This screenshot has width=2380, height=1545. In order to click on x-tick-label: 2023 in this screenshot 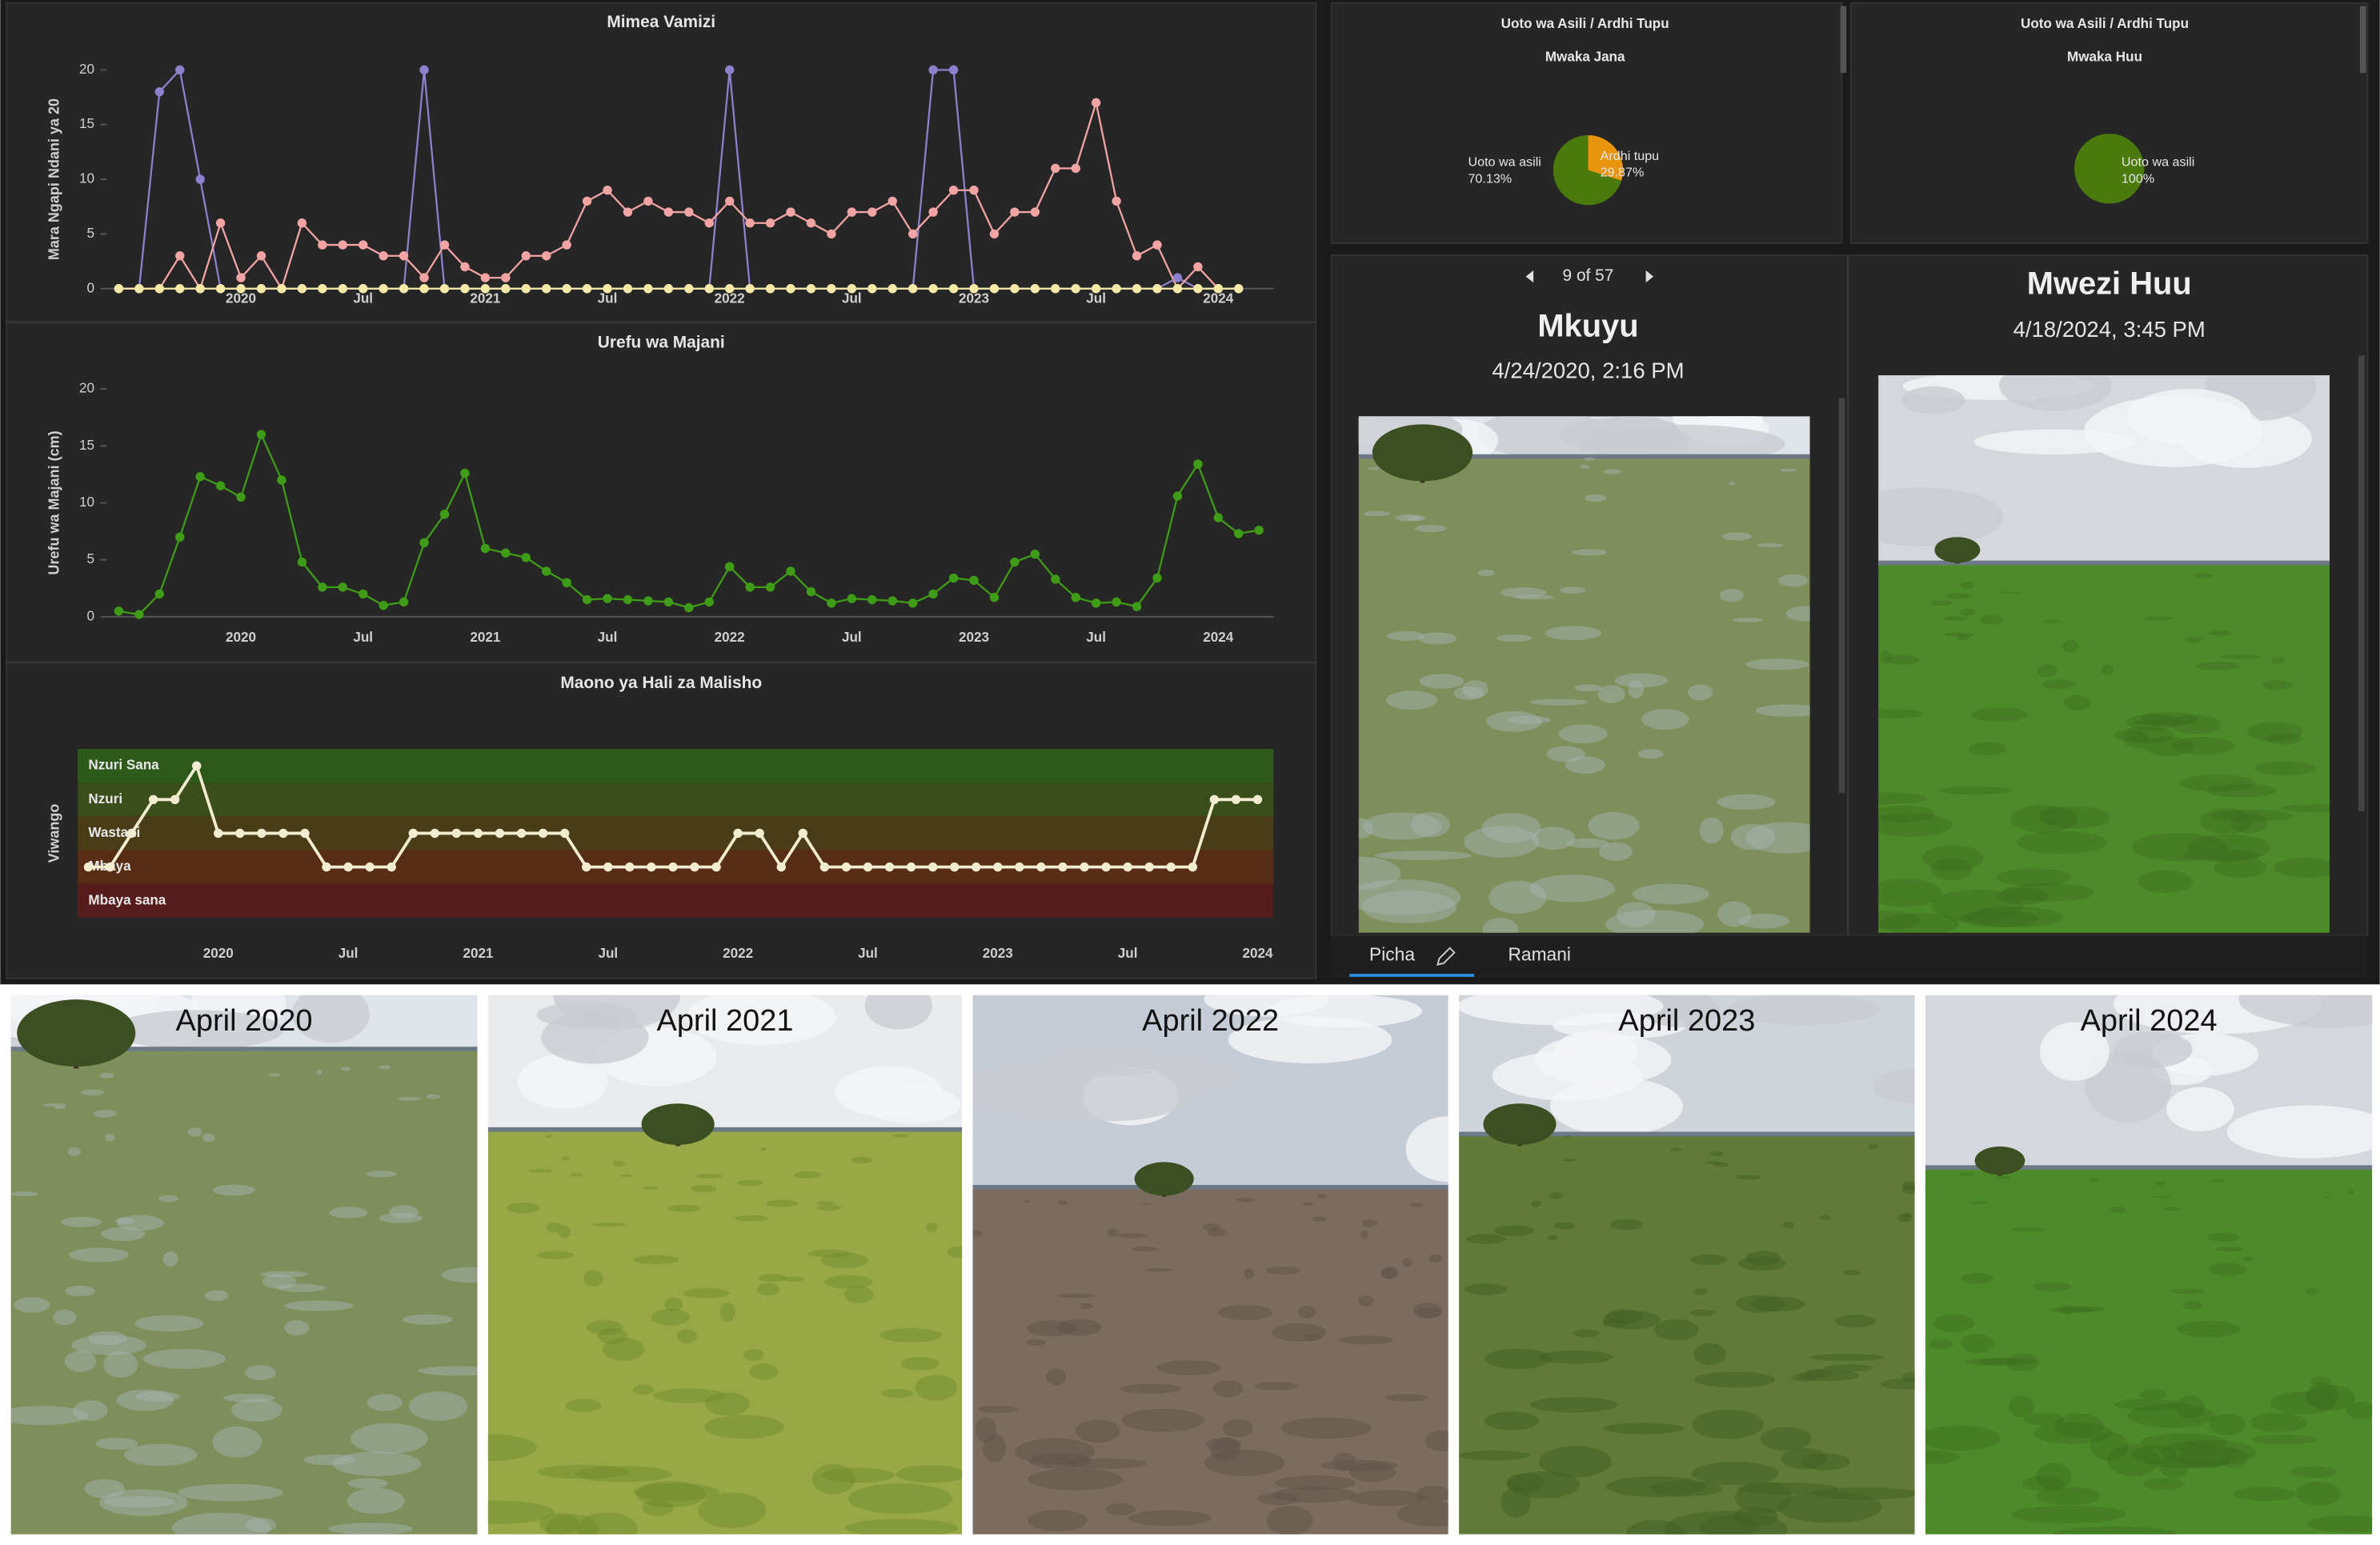, I will do `click(974, 298)`.